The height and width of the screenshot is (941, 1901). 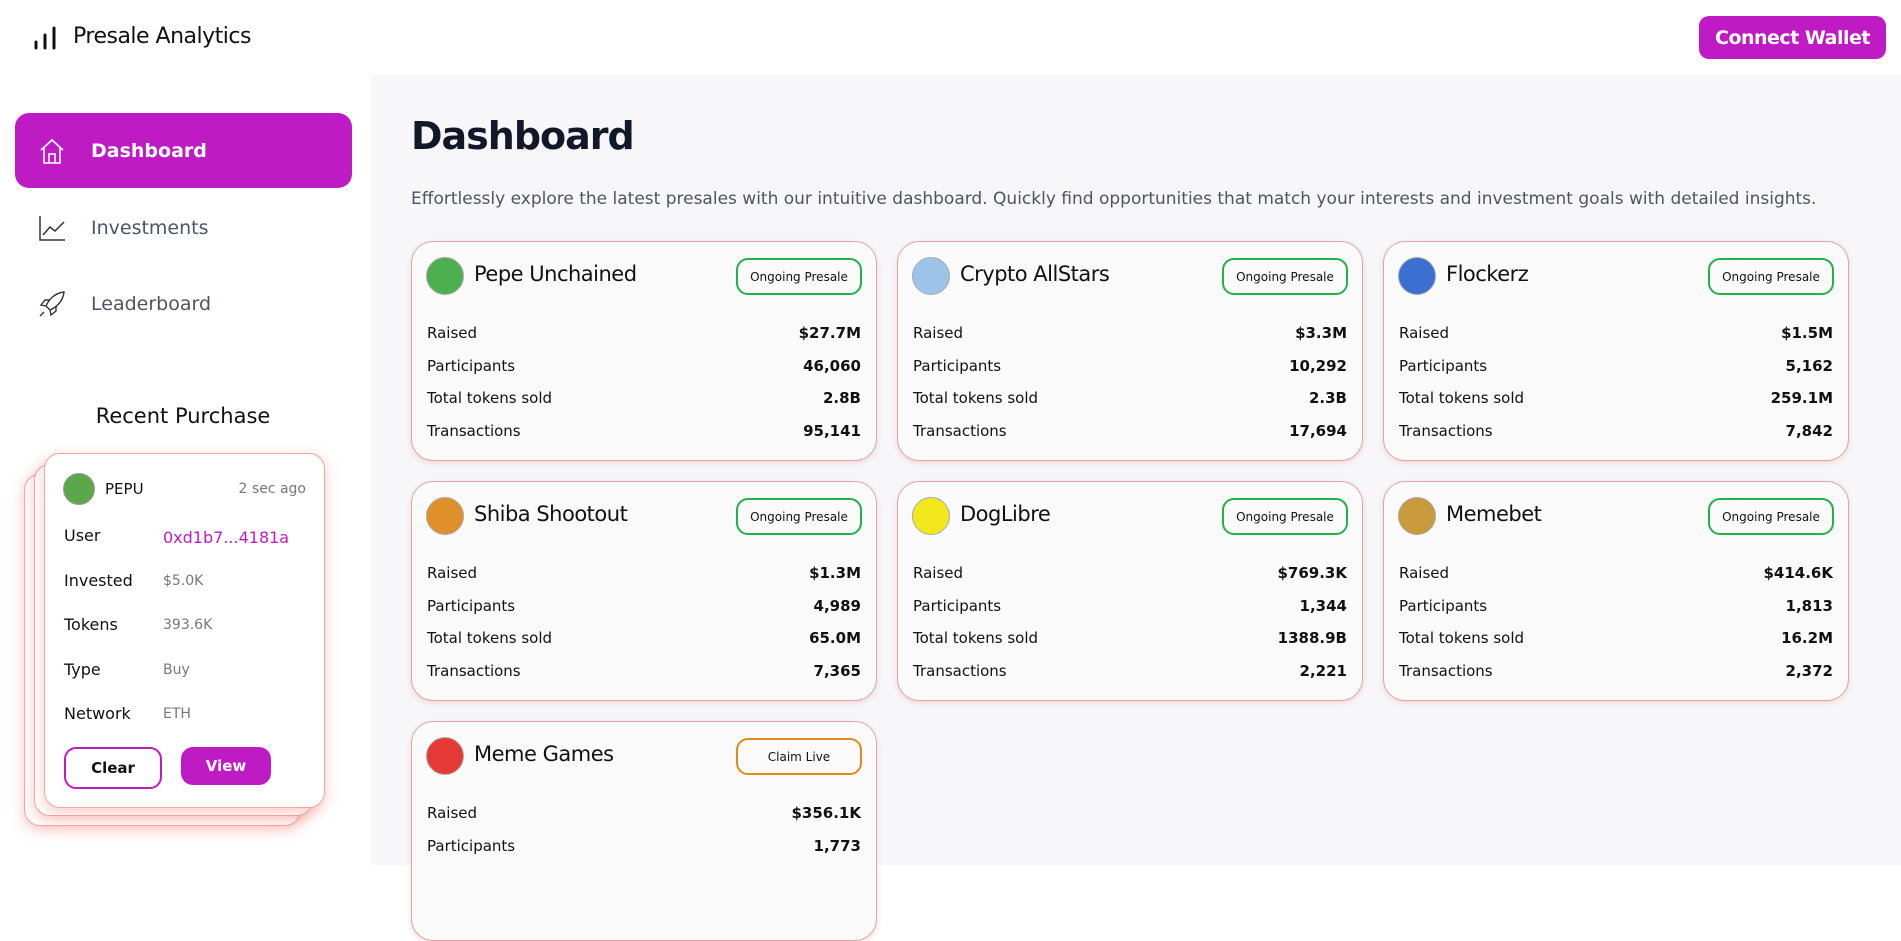 I want to click on row-value: 0xd1b7...4181a, so click(x=226, y=537).